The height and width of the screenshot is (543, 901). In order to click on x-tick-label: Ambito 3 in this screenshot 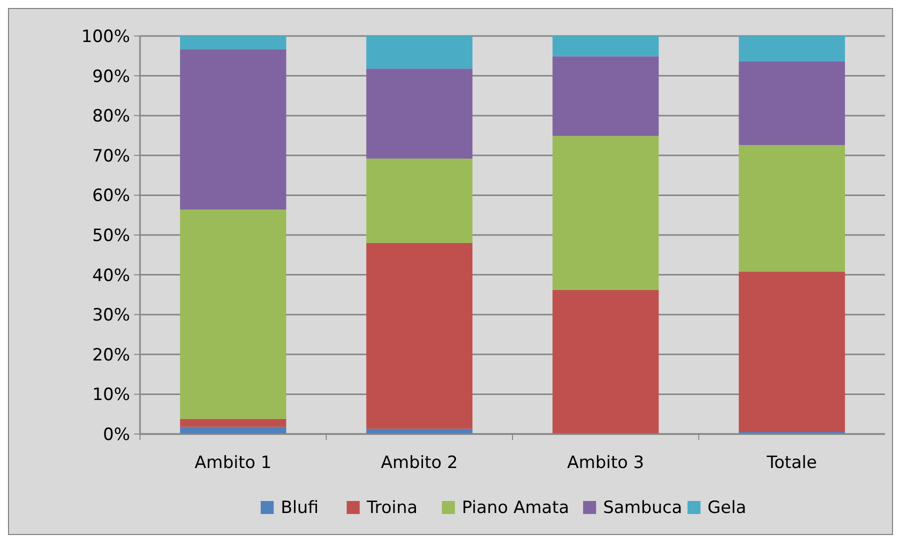, I will do `click(605, 463)`.